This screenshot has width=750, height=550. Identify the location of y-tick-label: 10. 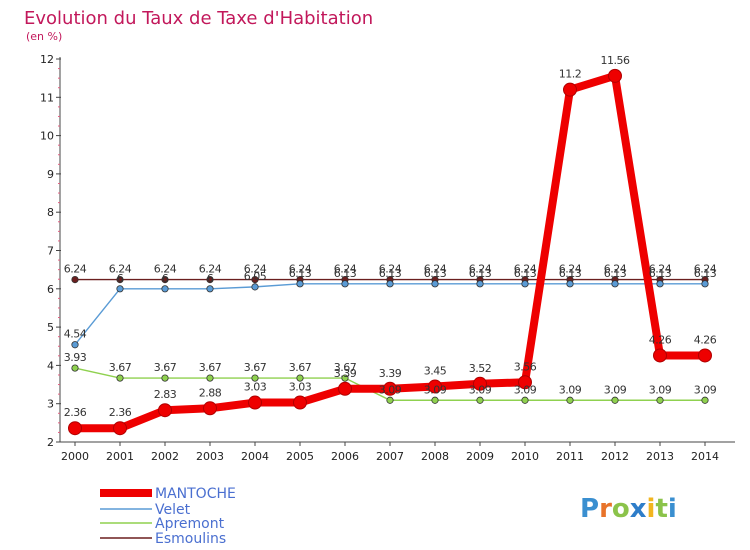
(47, 136).